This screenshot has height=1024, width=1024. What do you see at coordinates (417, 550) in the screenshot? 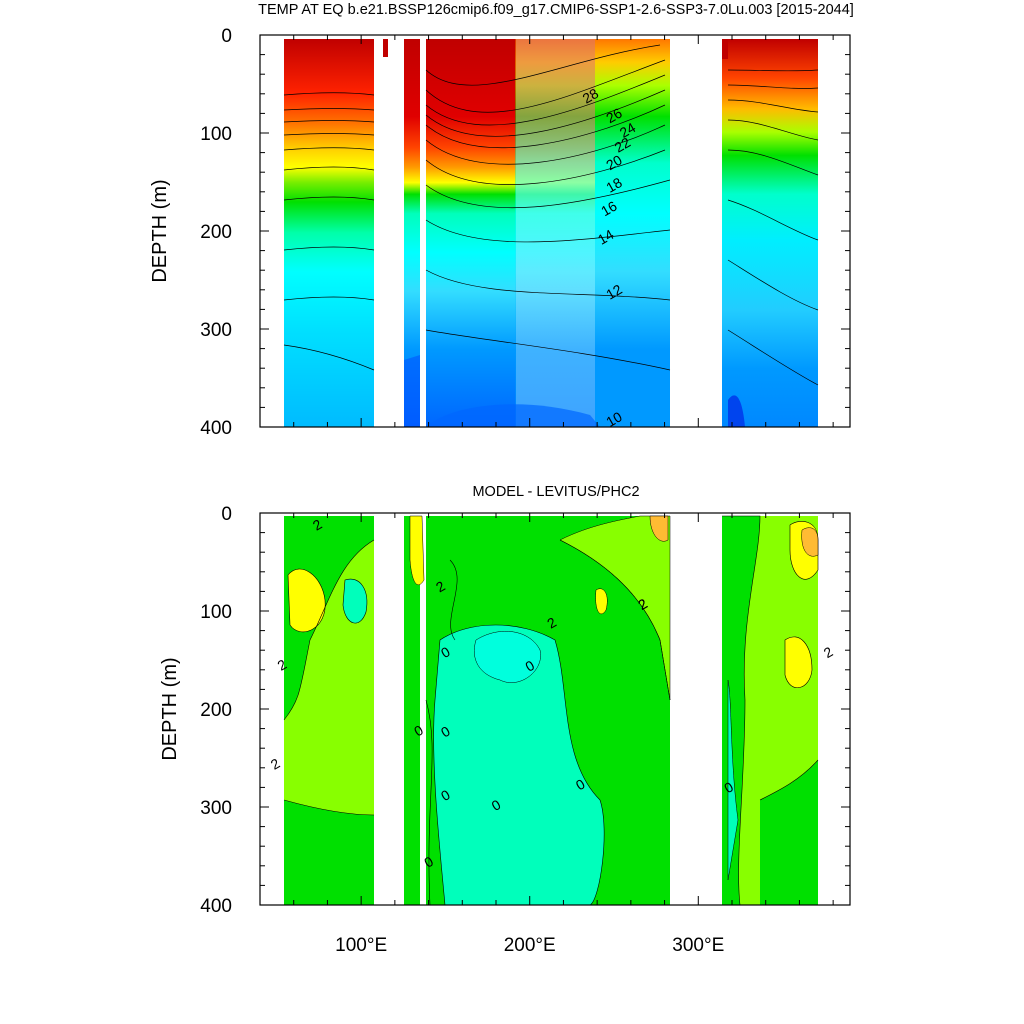
I see `strait-warm-patch` at bounding box center [417, 550].